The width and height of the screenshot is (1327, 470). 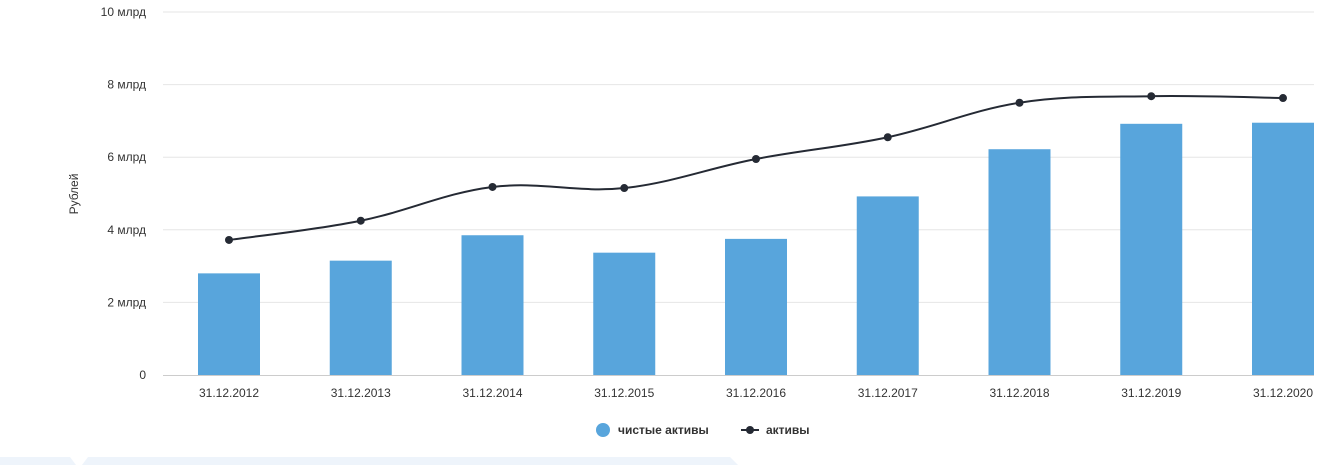 What do you see at coordinates (624, 393) in the screenshot?
I see `x-tick-label: 31.12.2015` at bounding box center [624, 393].